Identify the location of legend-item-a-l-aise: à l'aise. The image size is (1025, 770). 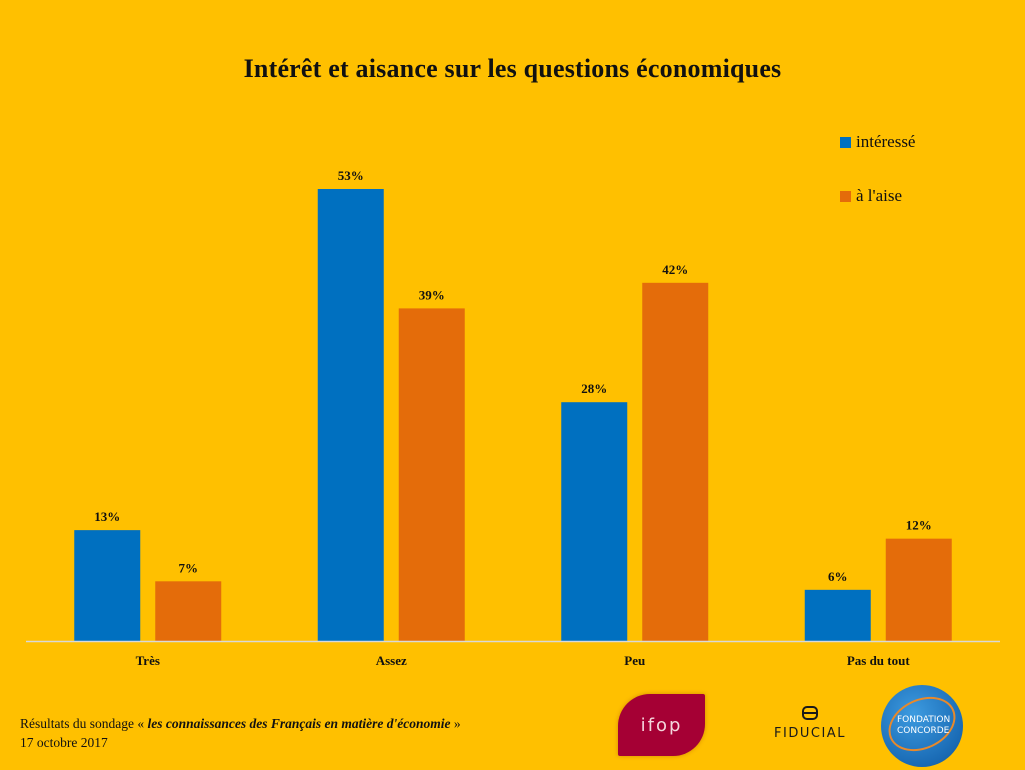
(877, 196).